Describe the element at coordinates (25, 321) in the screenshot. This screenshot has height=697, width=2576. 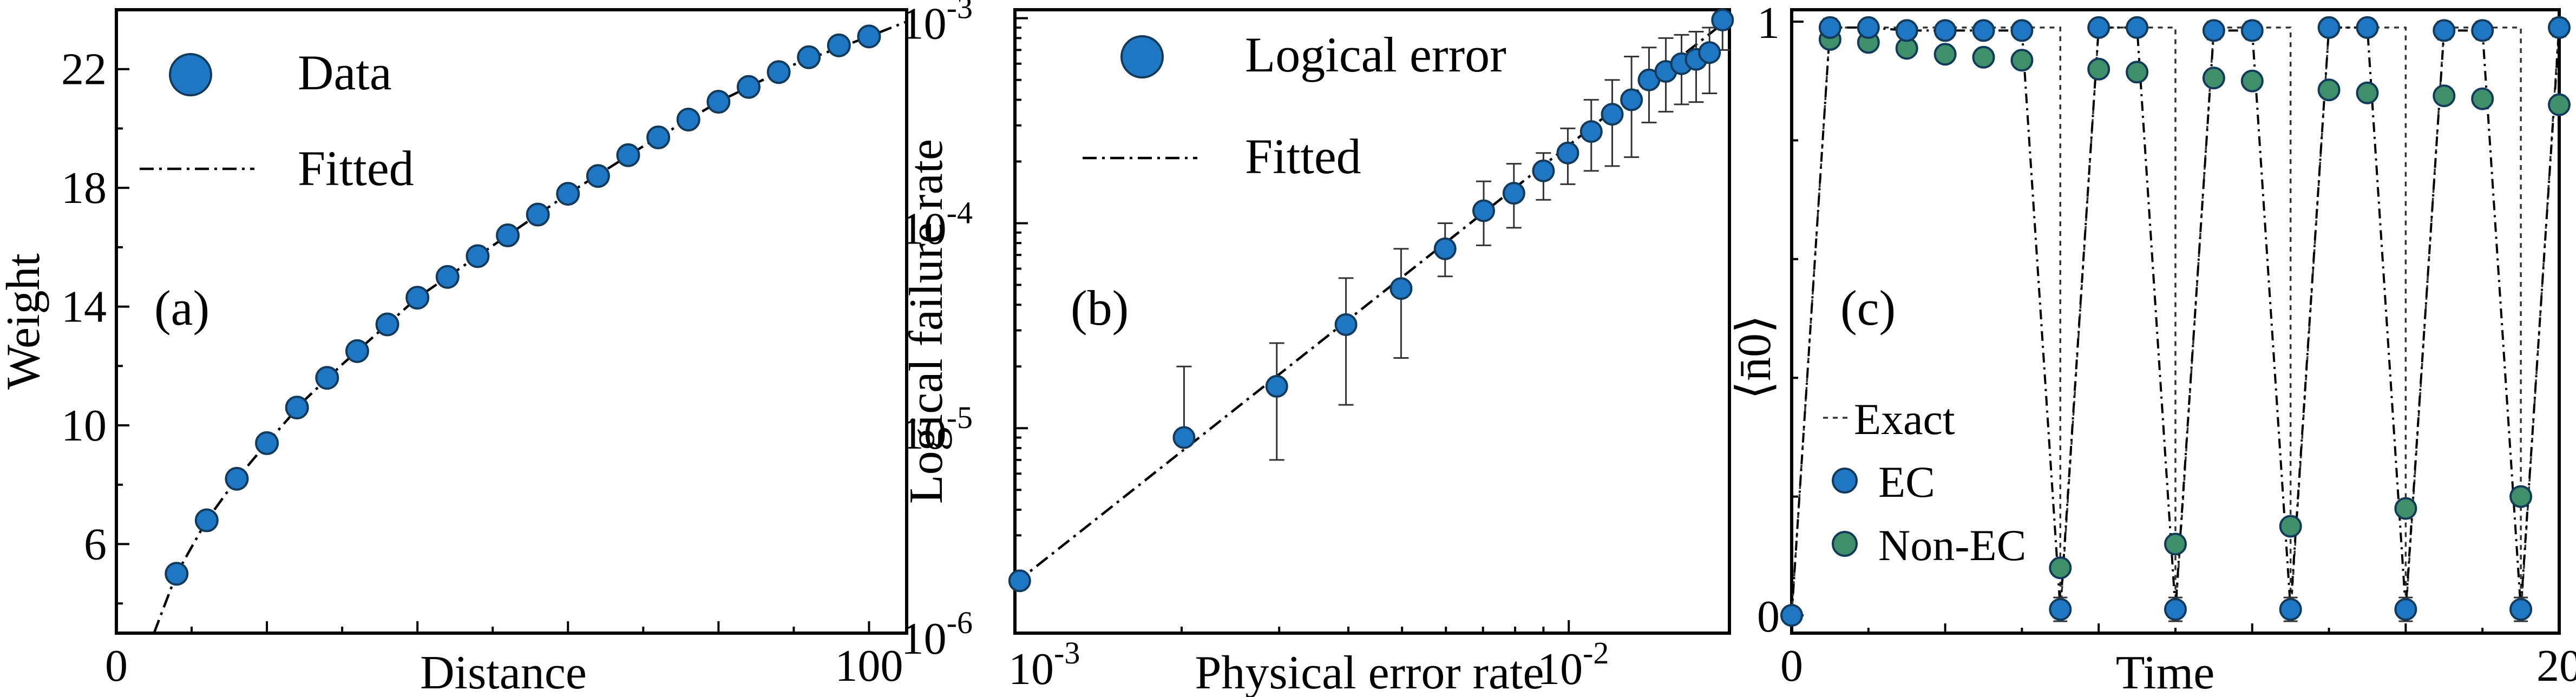
I see `panel-a-ylabel: Weight` at that location.